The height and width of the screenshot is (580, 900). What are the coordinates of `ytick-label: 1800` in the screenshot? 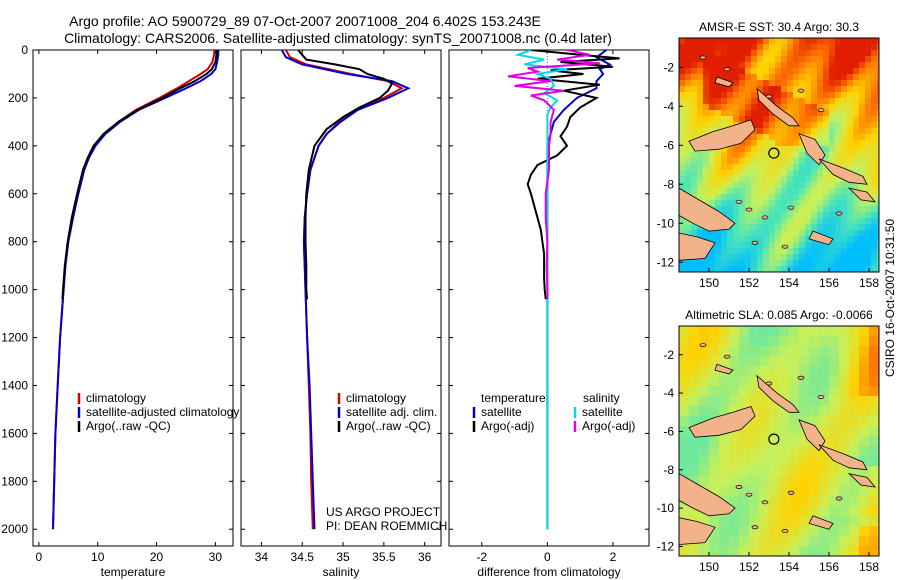 It's located at (14, 481).